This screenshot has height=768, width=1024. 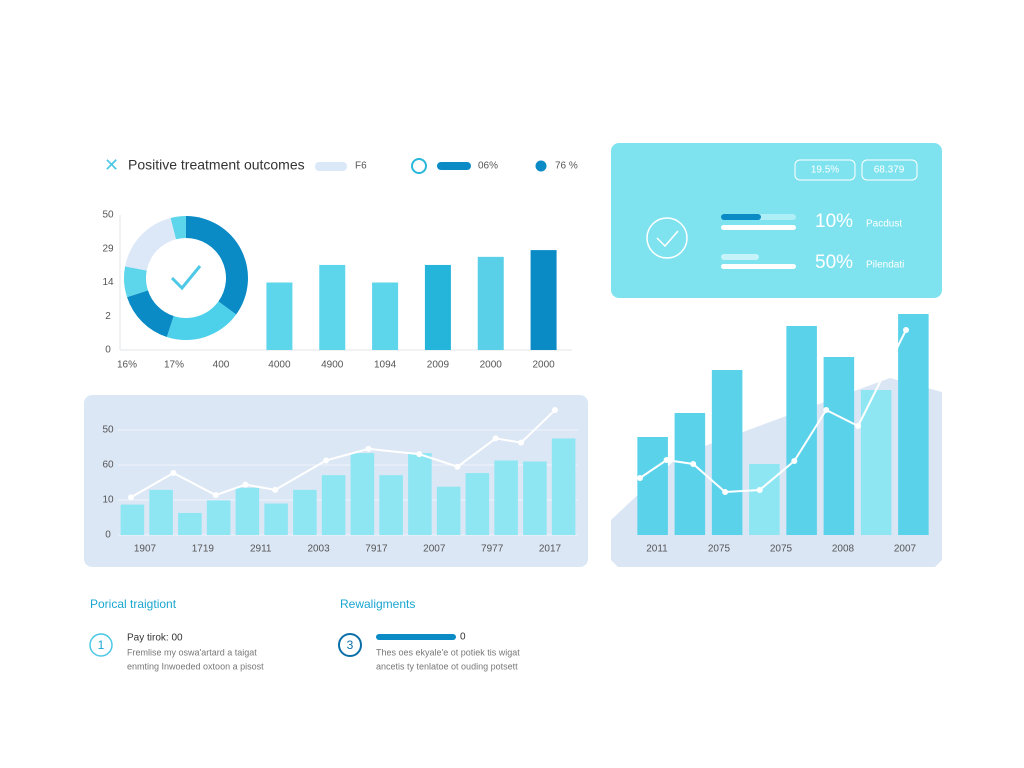 What do you see at coordinates (111, 165) in the screenshot?
I see `icon: ✕` at bounding box center [111, 165].